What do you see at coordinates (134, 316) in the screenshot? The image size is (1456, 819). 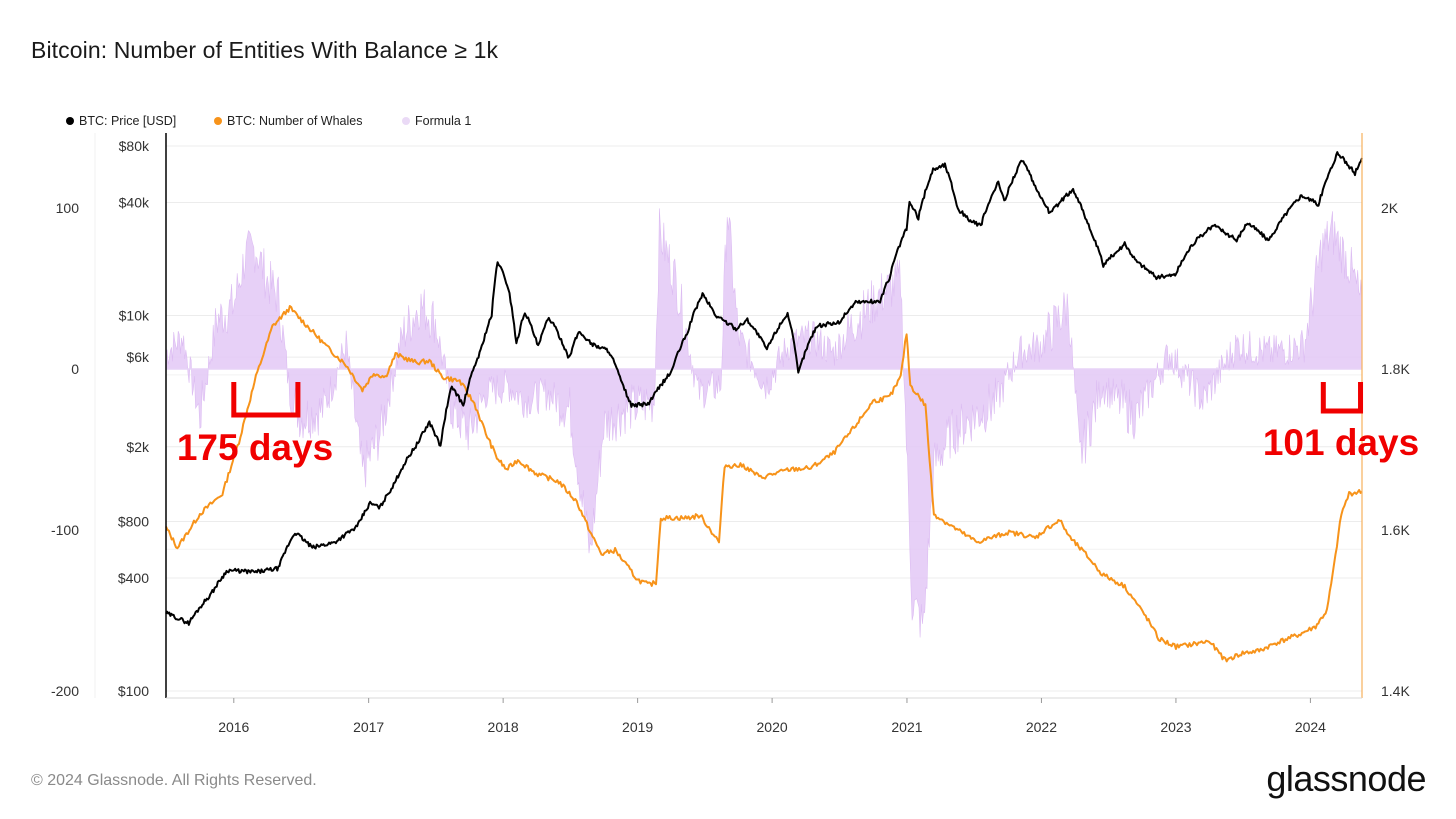 I see `price-tick-label: $10k` at bounding box center [134, 316].